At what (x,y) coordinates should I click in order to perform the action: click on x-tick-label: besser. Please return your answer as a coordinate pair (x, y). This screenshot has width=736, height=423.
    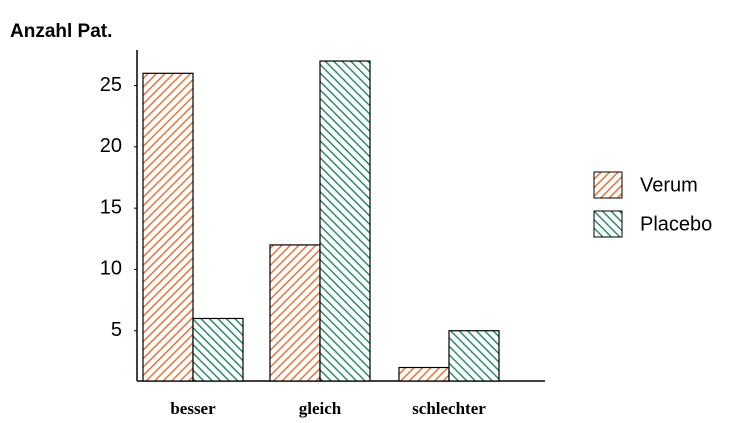
    Looking at the image, I should click on (193, 408).